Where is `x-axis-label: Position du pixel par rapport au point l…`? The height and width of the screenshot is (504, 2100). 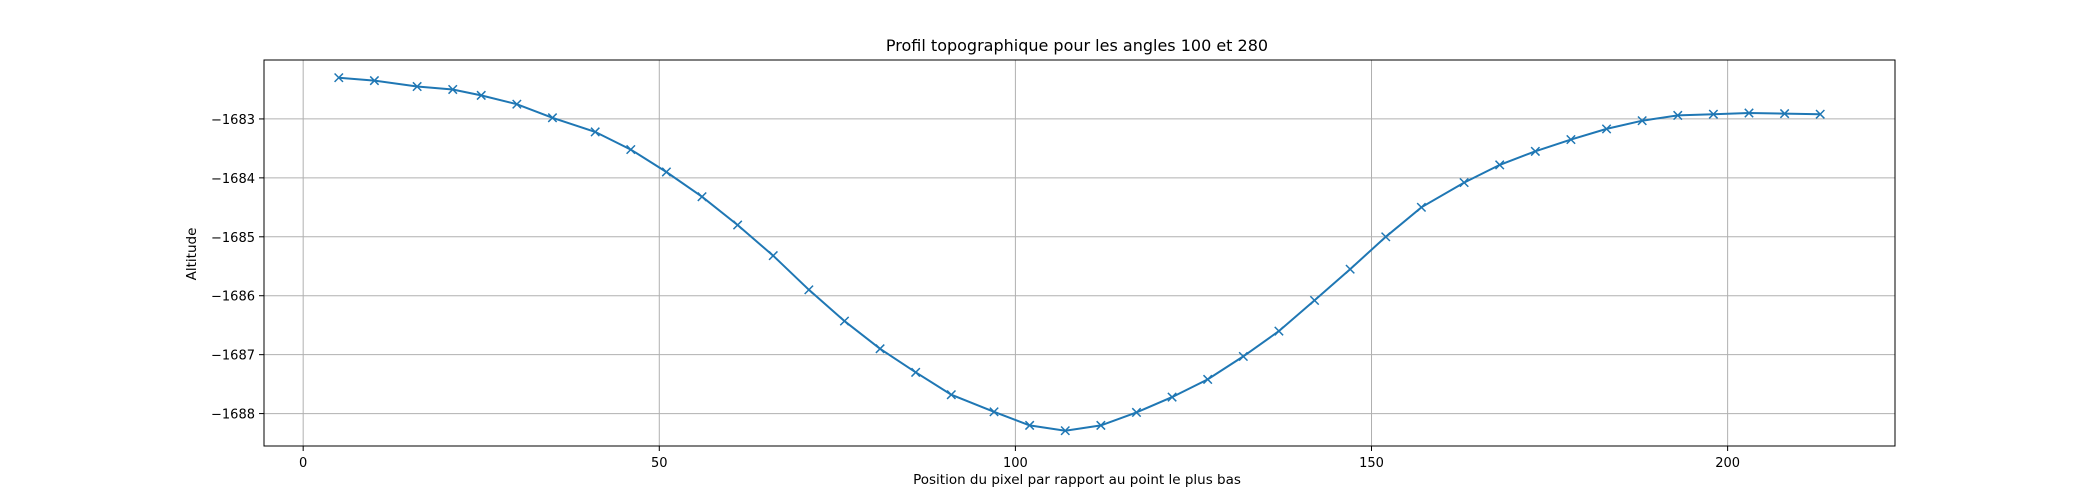 x-axis-label: Position du pixel par rapport au point l… is located at coordinates (1077, 480).